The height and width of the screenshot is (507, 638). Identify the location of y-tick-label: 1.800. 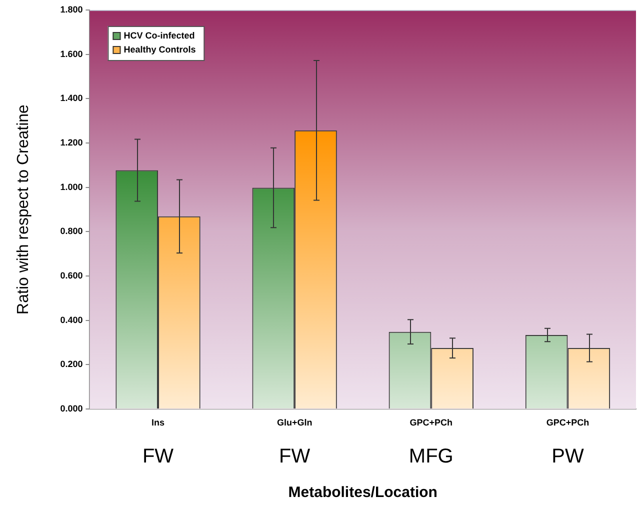
(71, 9).